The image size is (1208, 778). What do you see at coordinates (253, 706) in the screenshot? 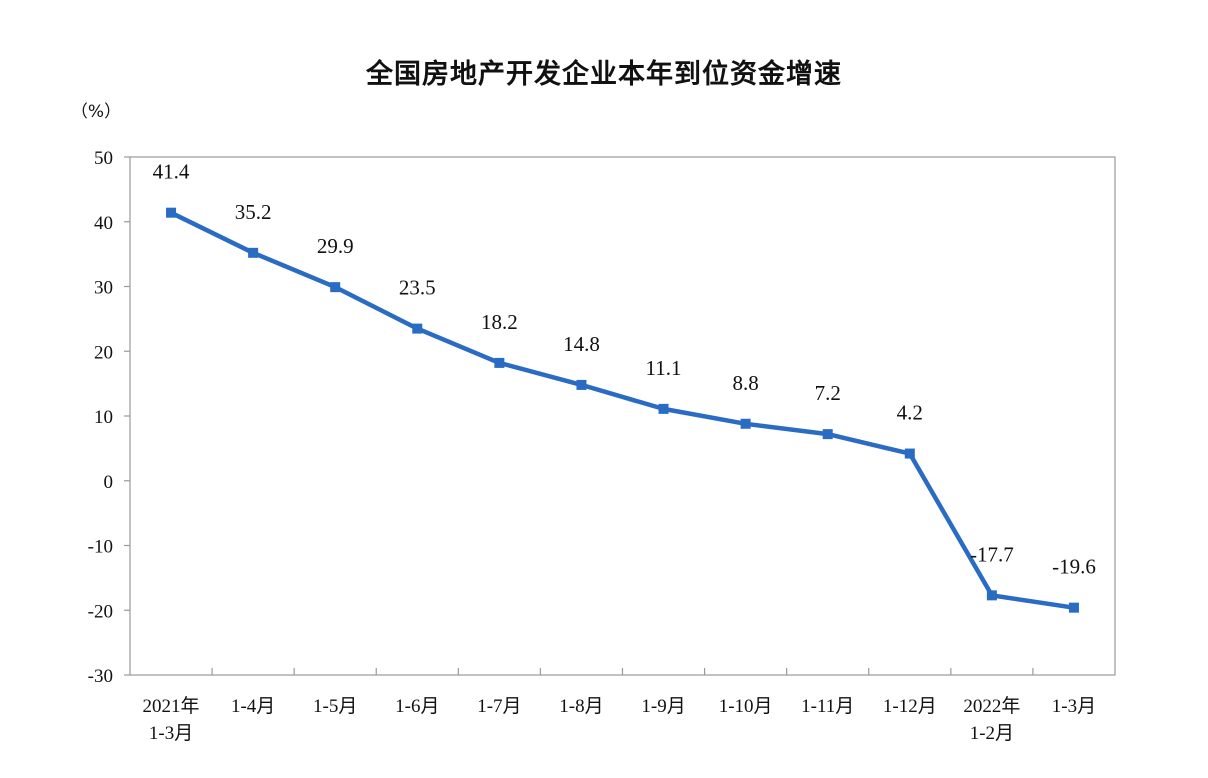
I see `x-tick-label: 1-4月` at bounding box center [253, 706].